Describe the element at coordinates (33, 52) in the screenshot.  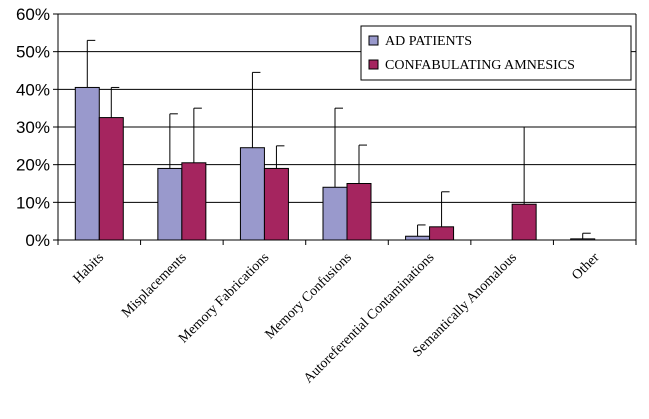
I see `y-tick-label: 50%` at that location.